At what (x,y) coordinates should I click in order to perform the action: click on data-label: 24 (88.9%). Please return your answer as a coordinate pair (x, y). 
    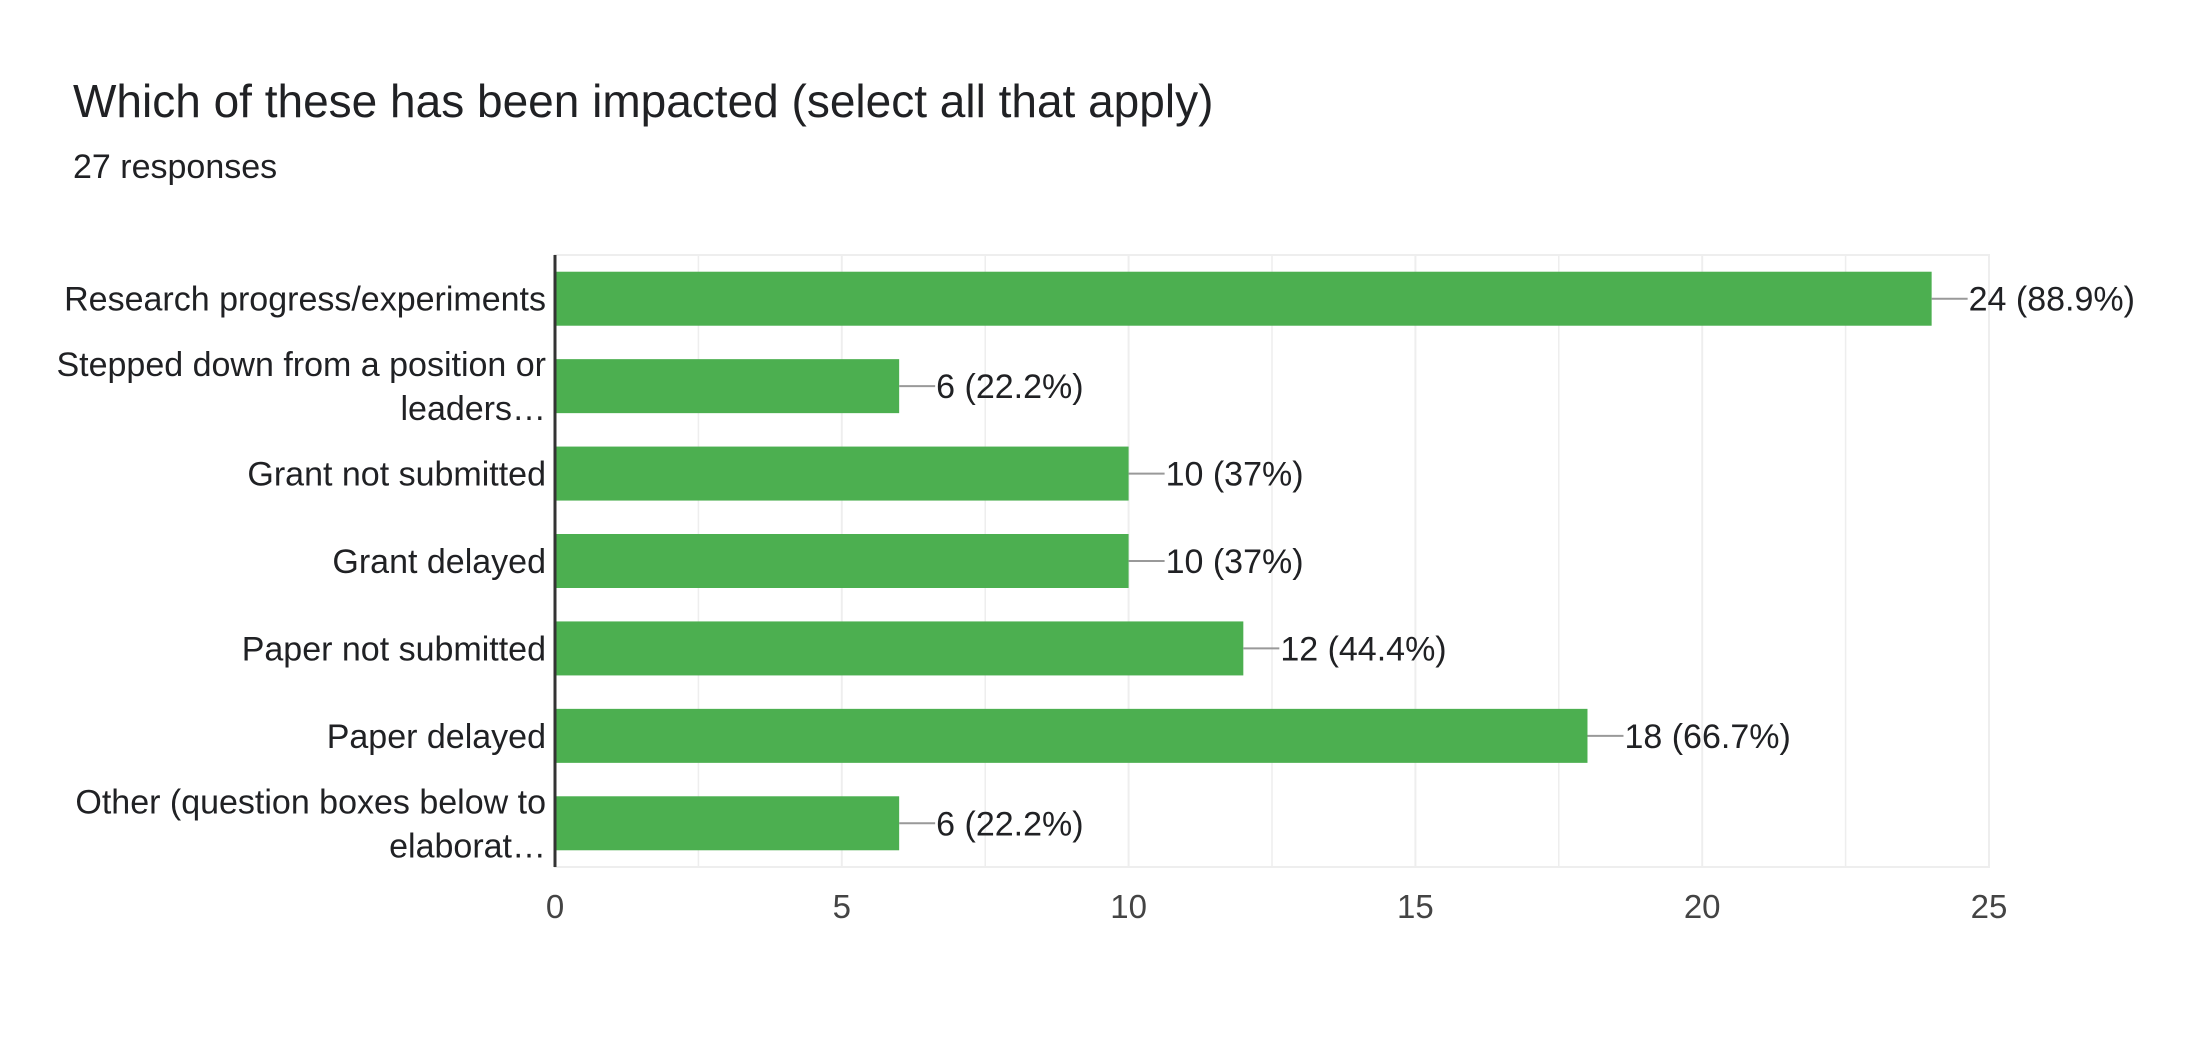
    Looking at the image, I should click on (2052, 300).